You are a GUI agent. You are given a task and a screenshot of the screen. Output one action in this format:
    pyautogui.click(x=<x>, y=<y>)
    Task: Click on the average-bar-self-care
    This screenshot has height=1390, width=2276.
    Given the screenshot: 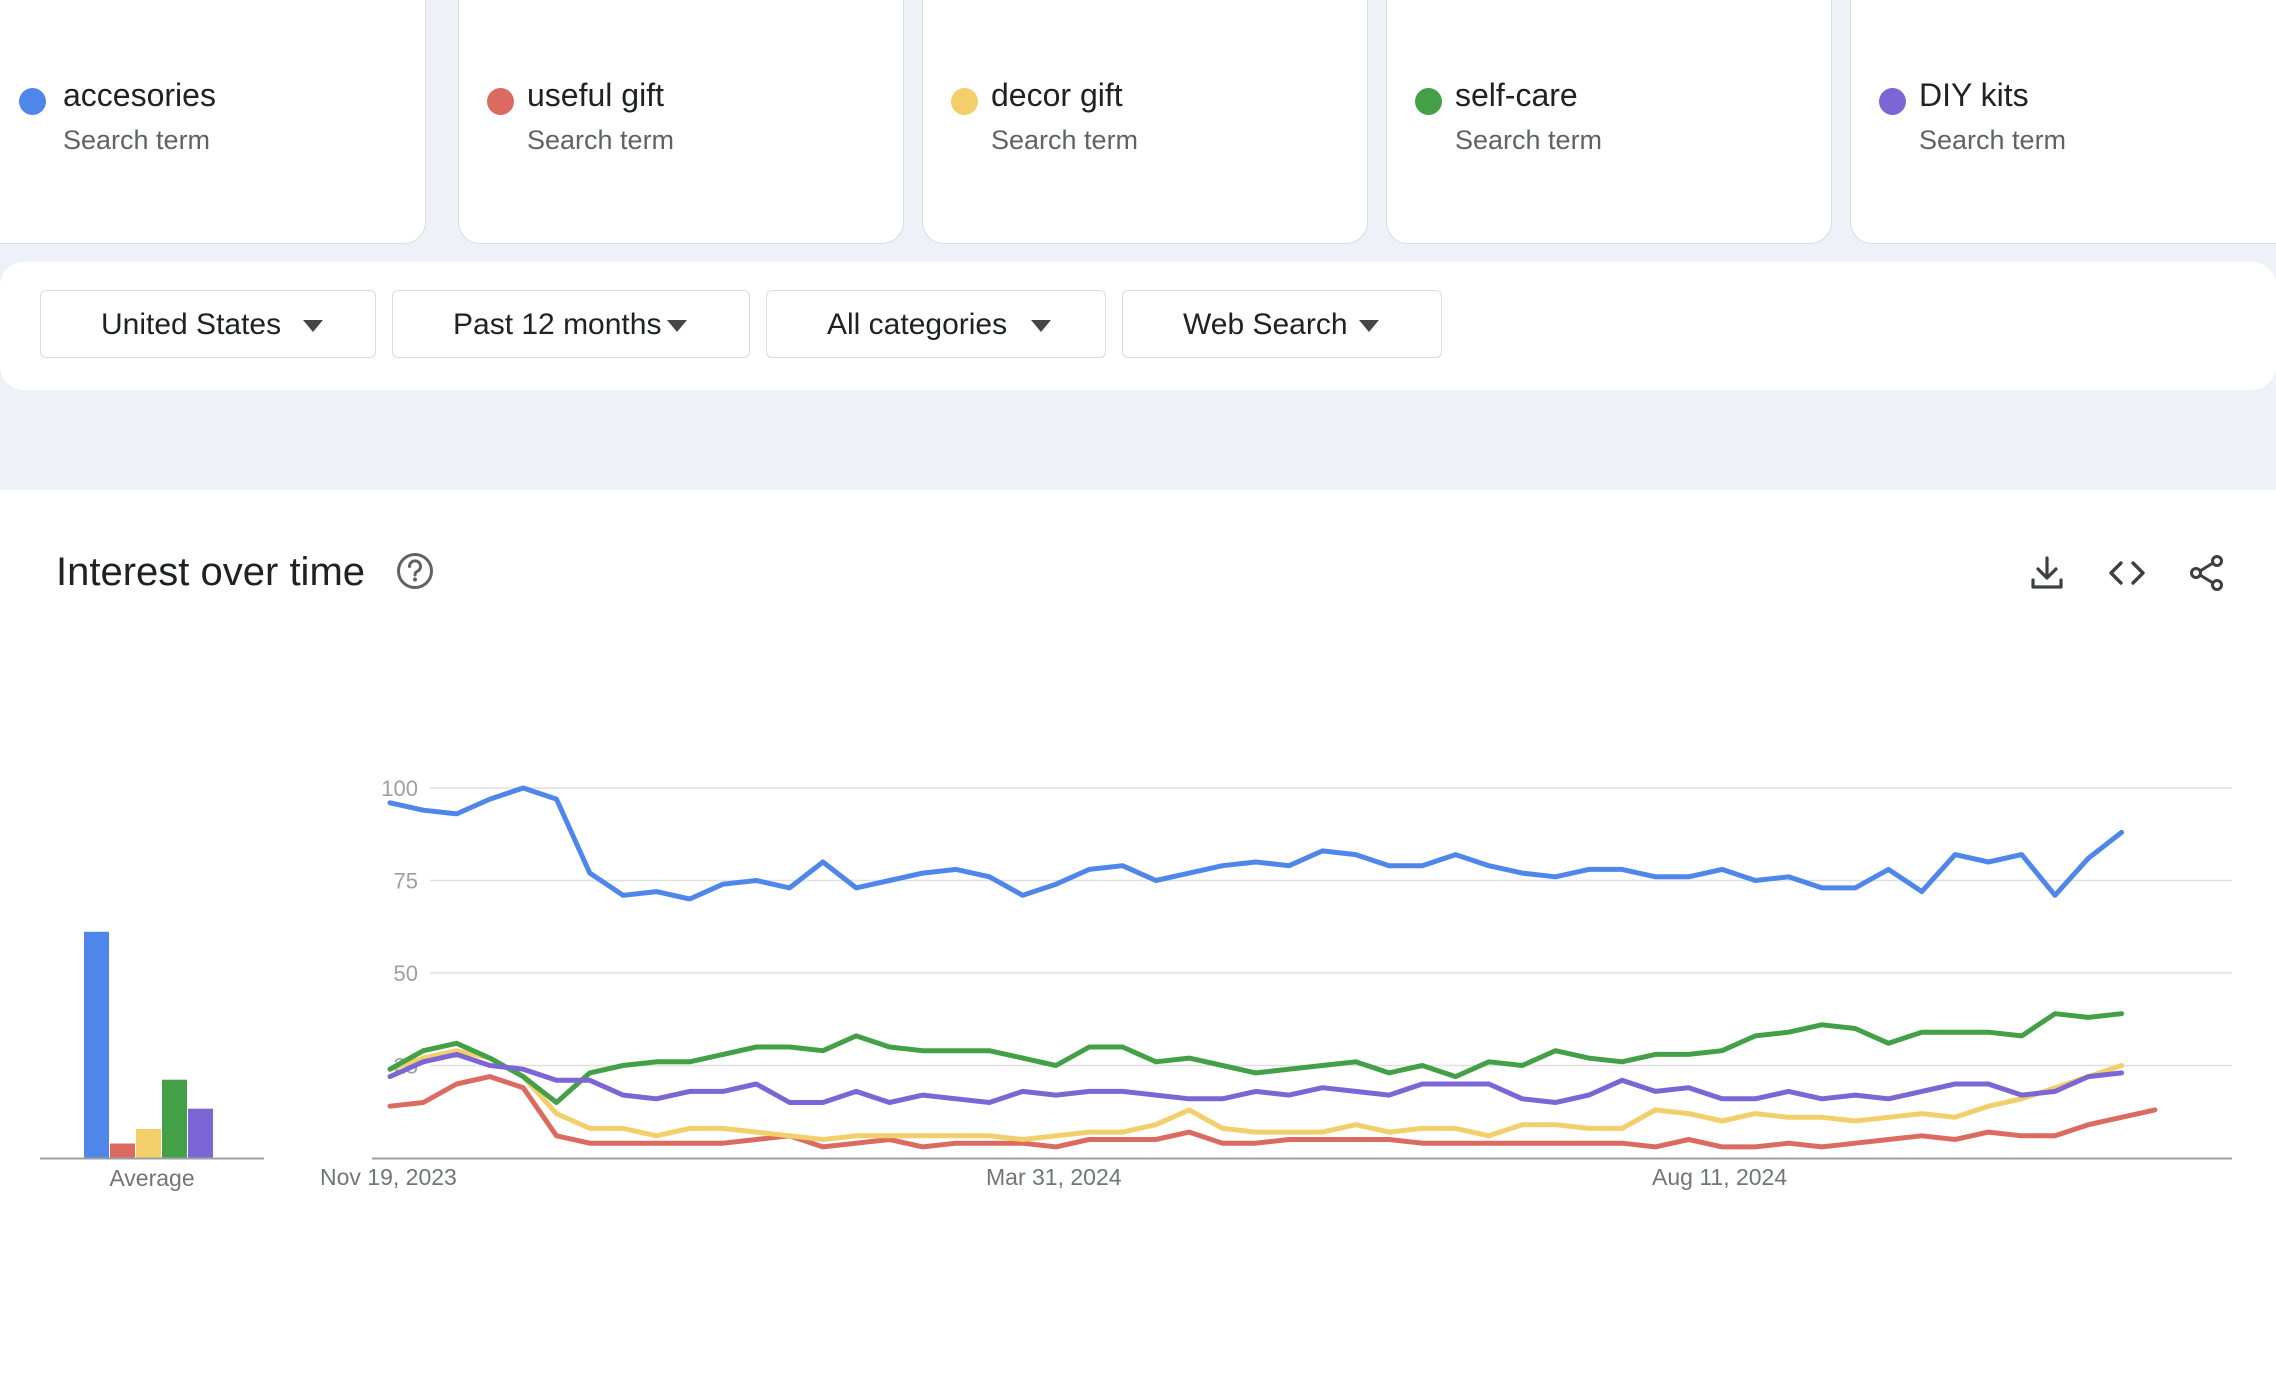 What is the action you would take?
    pyautogui.click(x=174, y=1118)
    